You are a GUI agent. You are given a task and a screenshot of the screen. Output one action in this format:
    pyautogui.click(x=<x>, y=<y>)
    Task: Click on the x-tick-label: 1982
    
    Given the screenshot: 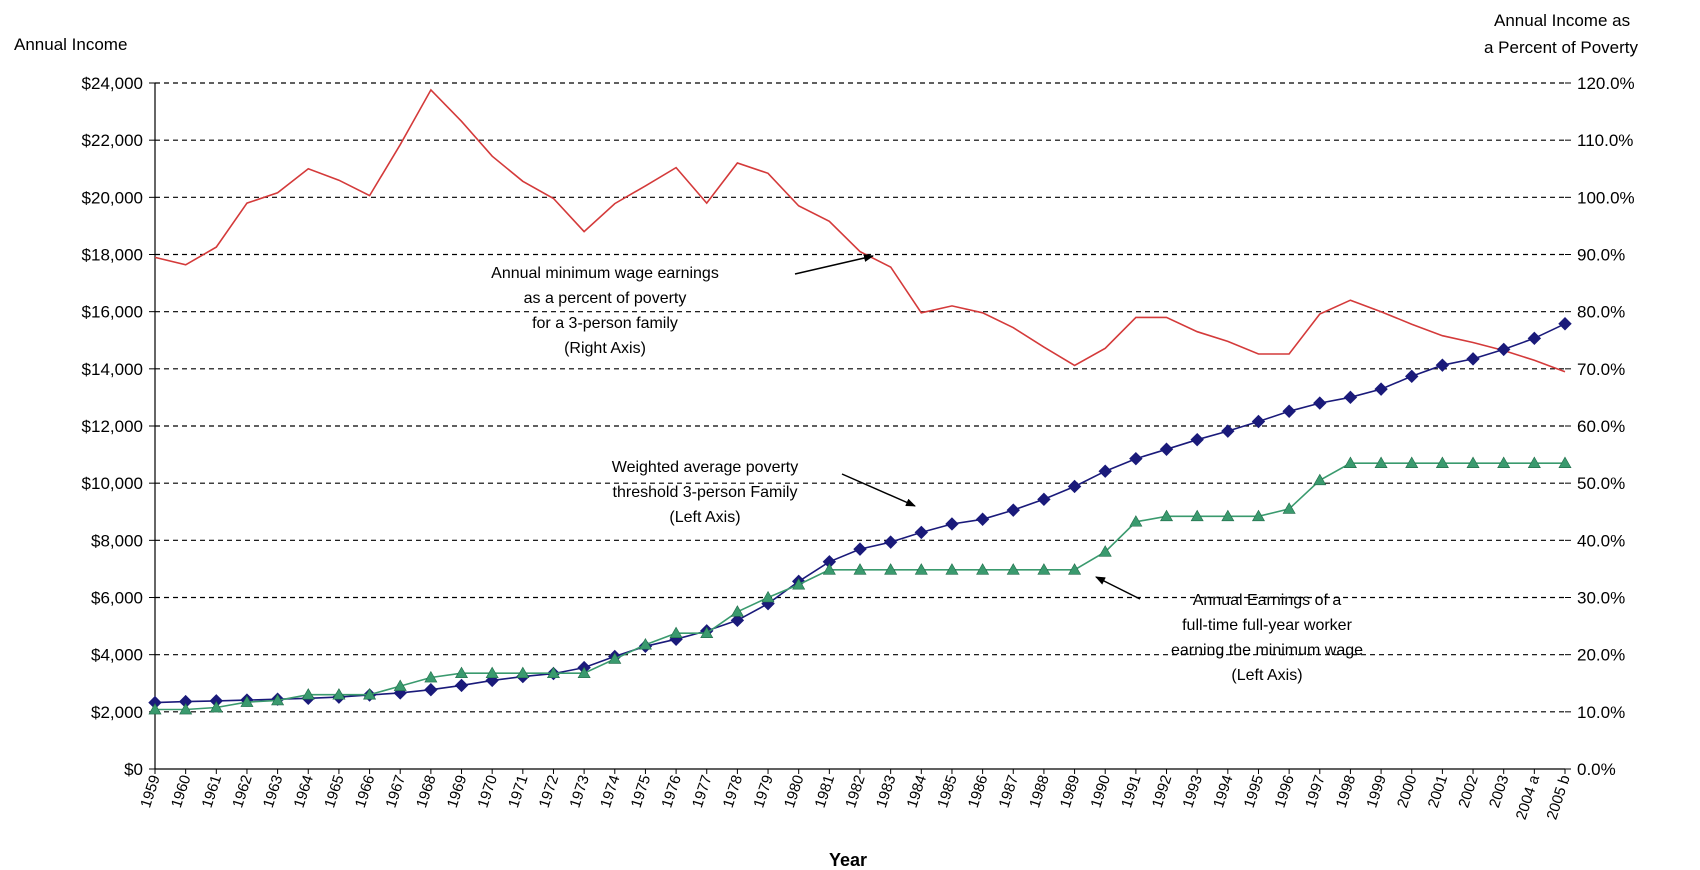 What is the action you would take?
    pyautogui.click(x=855, y=791)
    